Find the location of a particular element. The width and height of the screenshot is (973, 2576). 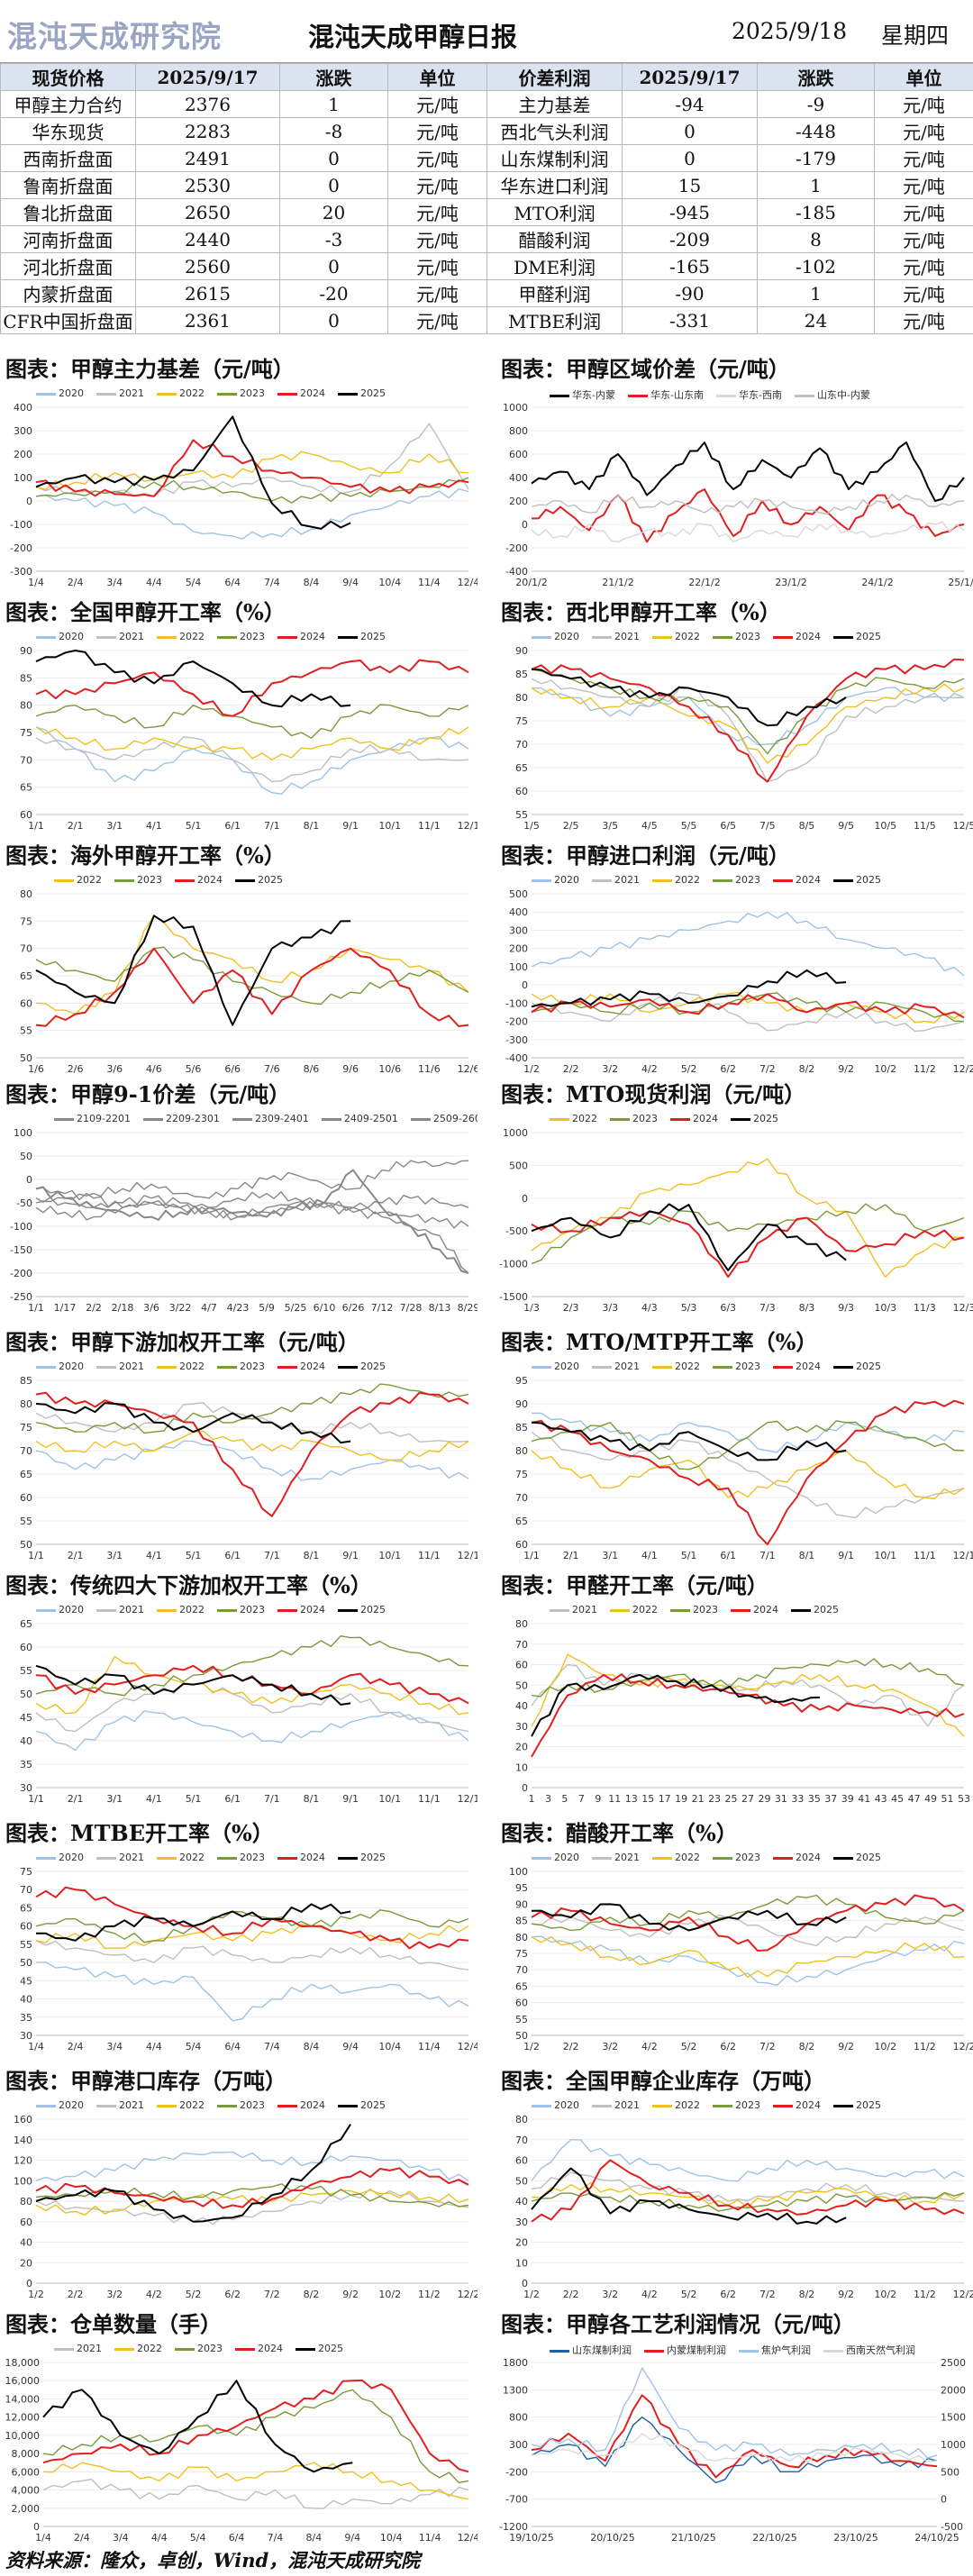

x-tick-label: 4/4 is located at coordinates (159, 2538).